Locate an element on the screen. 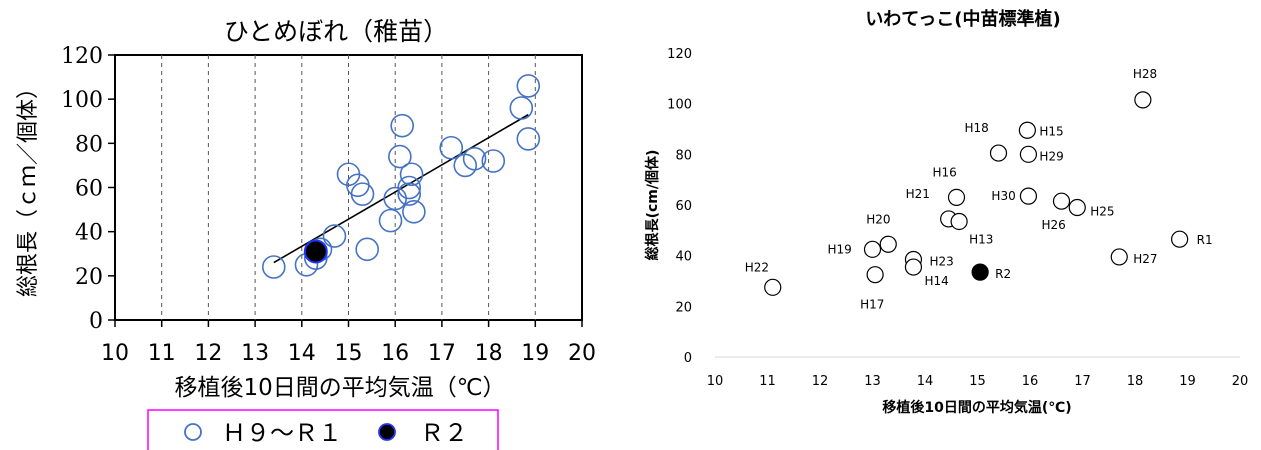 The width and height of the screenshot is (1261, 450). point-label: H25 is located at coordinates (1102, 212).